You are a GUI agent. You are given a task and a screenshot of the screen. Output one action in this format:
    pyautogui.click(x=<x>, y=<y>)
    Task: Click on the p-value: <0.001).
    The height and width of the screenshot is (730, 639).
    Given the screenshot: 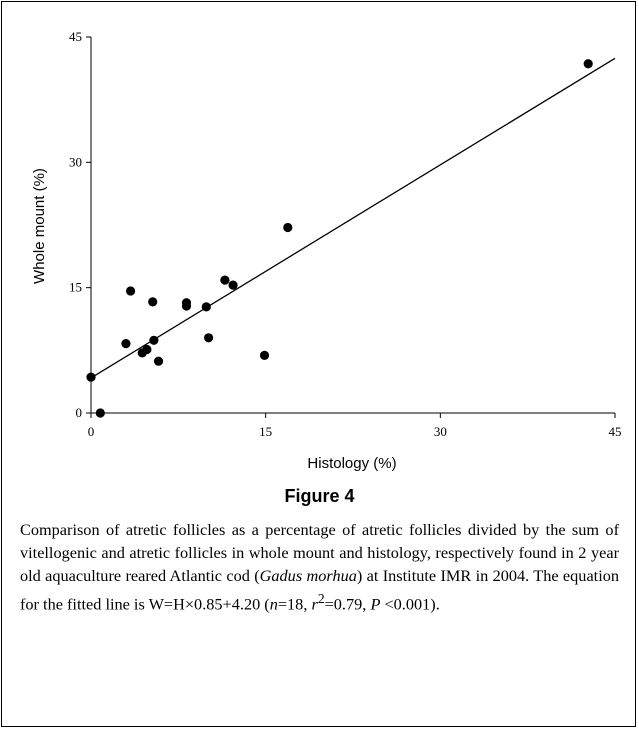 What is the action you would take?
    pyautogui.click(x=410, y=604)
    